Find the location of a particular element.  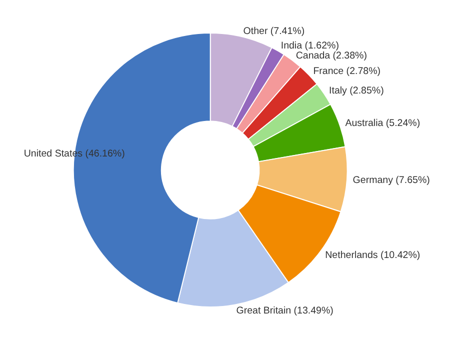

slice-label: France (2.78%) is located at coordinates (347, 71).